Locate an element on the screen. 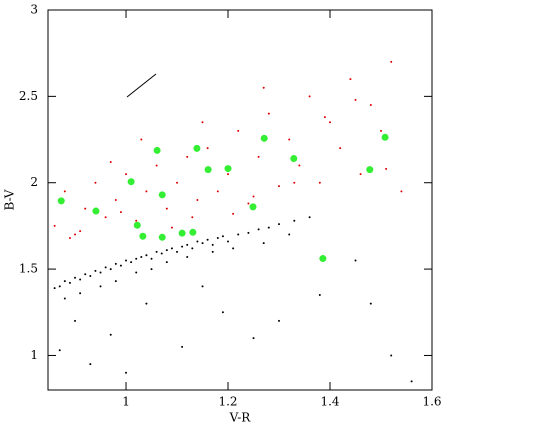 The width and height of the screenshot is (560, 429). y-tick-label: 2.5 is located at coordinates (28, 96).